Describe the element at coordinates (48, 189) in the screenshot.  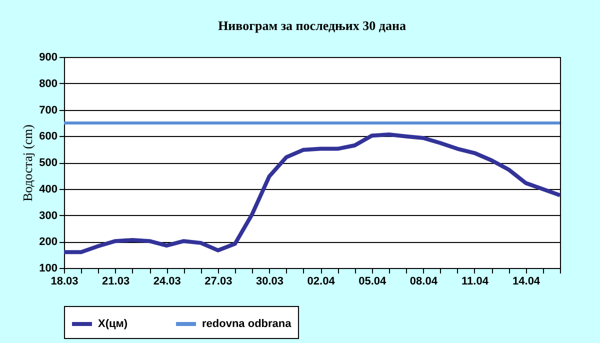
I see `y-tick-label: 400` at that location.